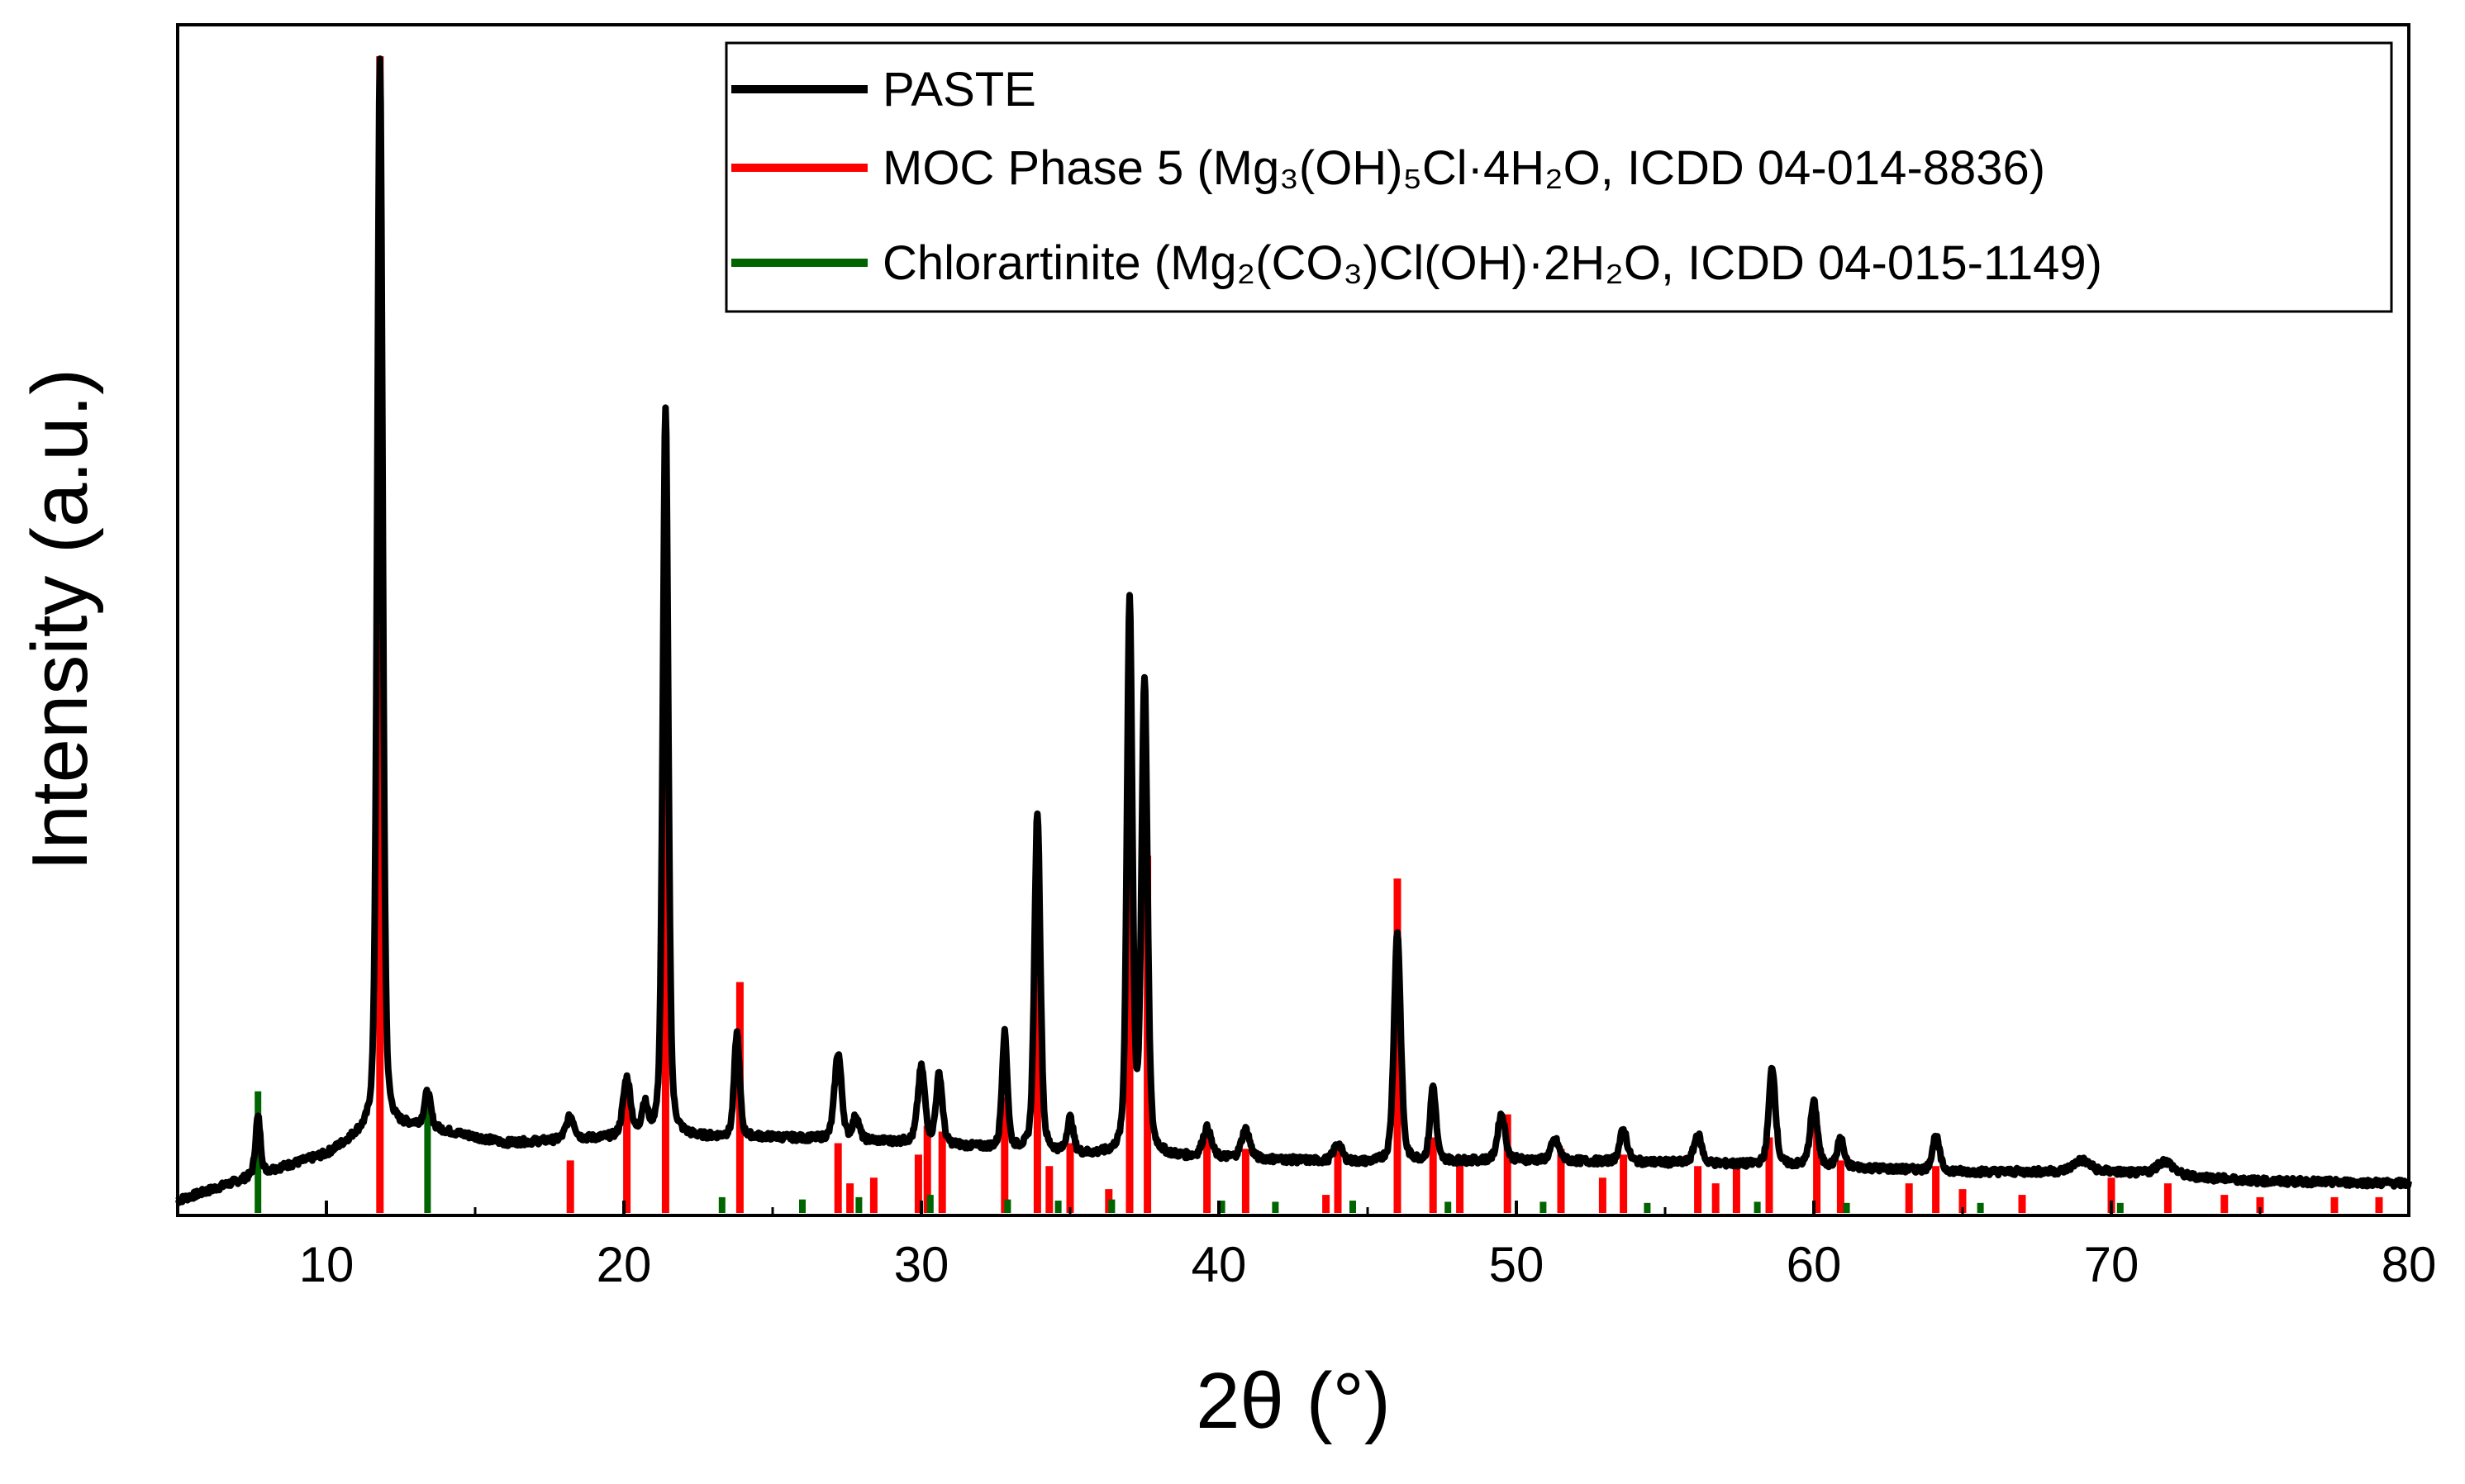  What do you see at coordinates (625, 1264) in the screenshot?
I see `x-tick-label-20: 20` at bounding box center [625, 1264].